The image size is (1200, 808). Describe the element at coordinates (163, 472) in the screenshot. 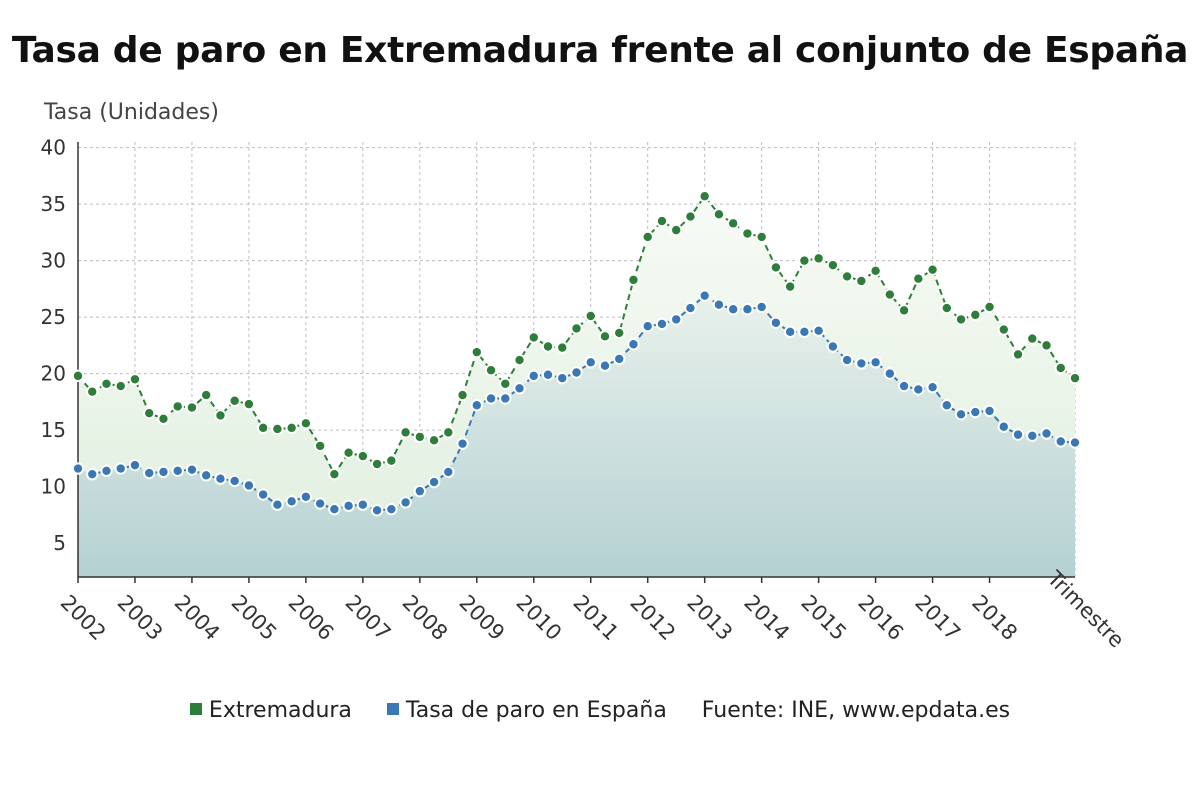

I see `point-espana-2003T3` at that location.